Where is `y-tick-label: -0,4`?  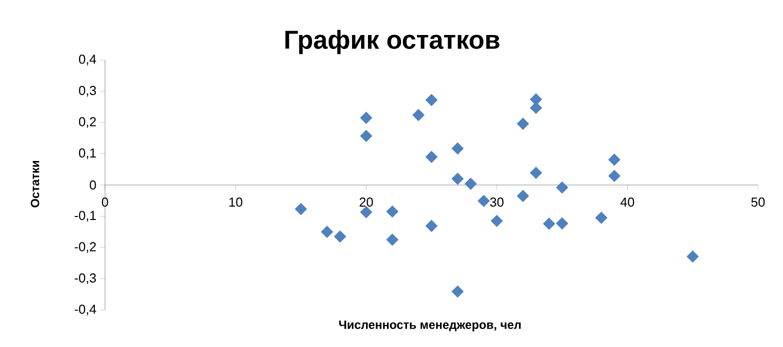
y-tick-label: -0,4 is located at coordinates (85, 310).